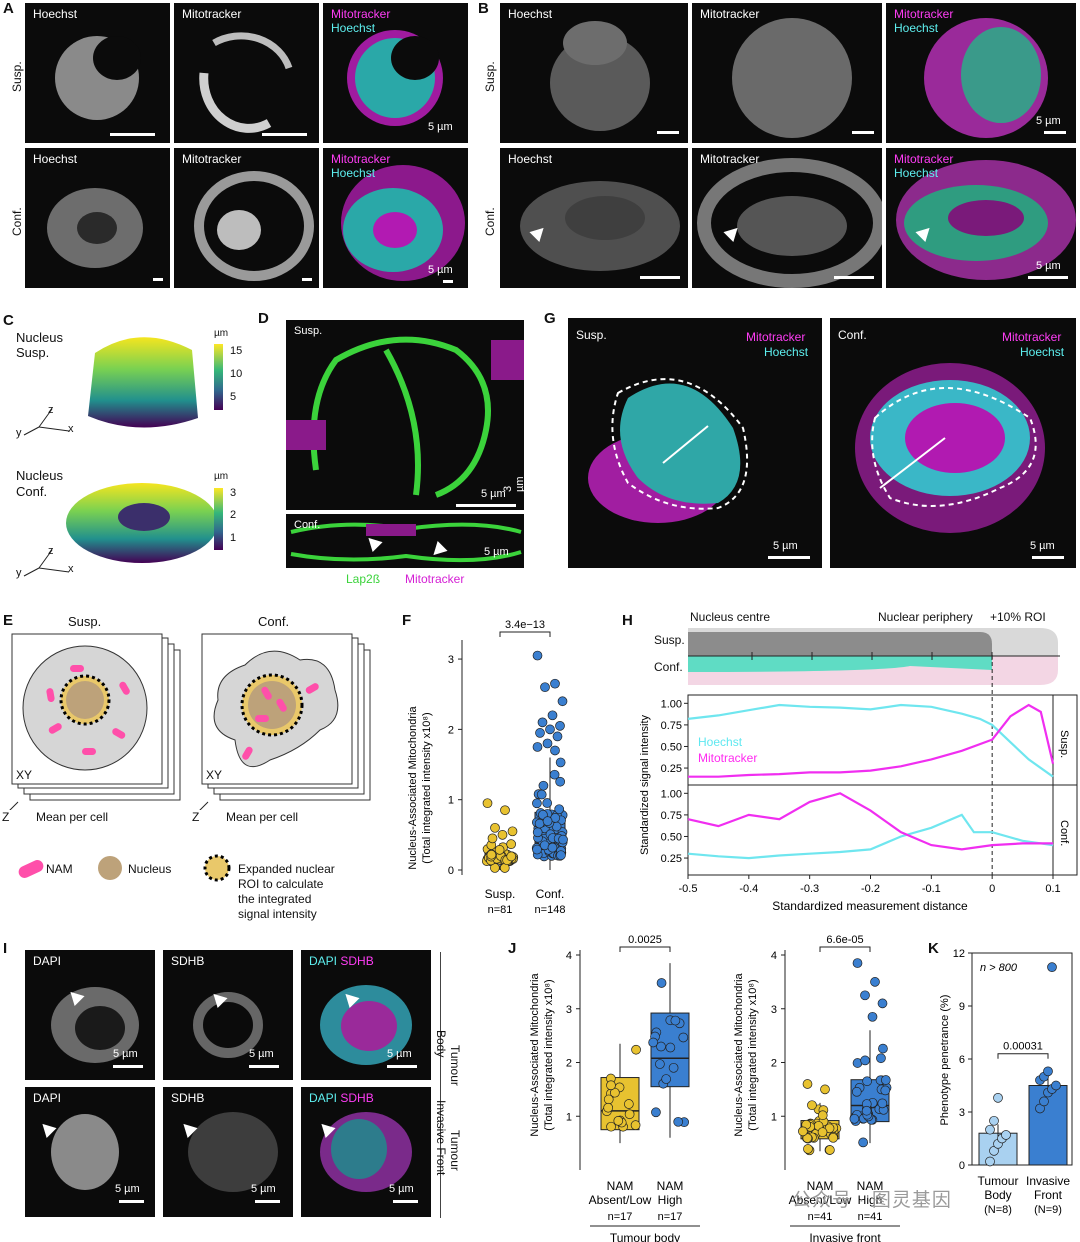  Describe the element at coordinates (530, 14) in the screenshot. I see `hoechst-label: Hoechst` at that location.